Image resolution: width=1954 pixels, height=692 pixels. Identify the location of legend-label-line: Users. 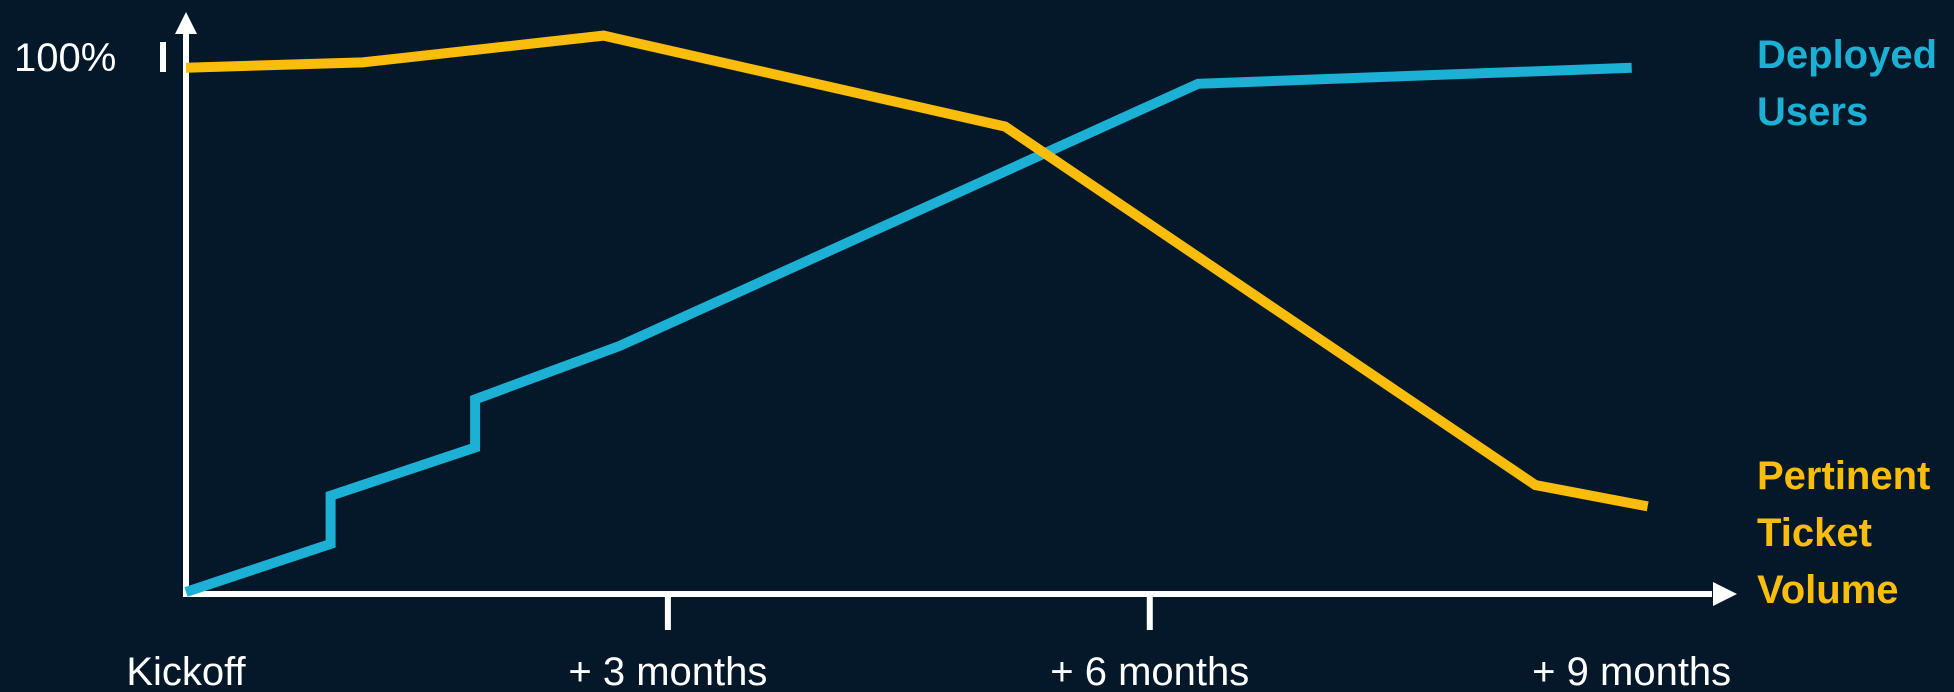
(1812, 112).